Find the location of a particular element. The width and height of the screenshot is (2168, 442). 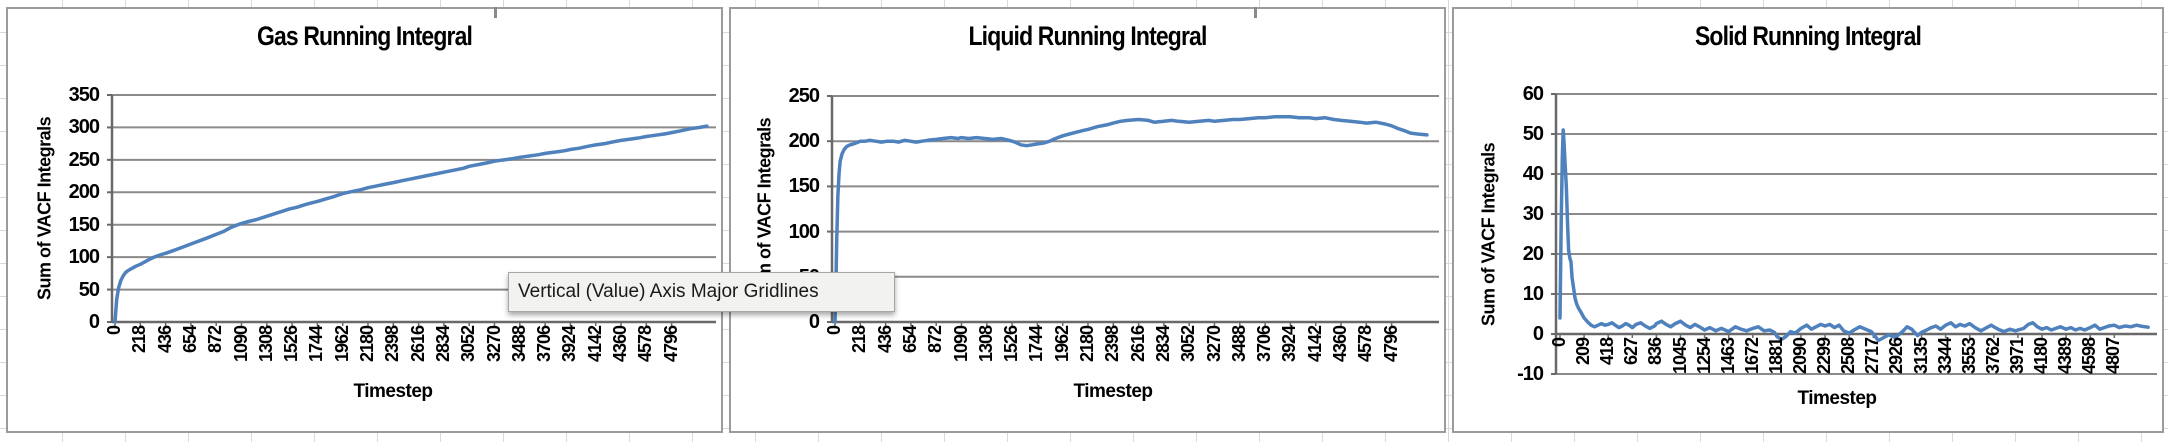

x-tick-label: 3344 is located at coordinates (1944, 356).